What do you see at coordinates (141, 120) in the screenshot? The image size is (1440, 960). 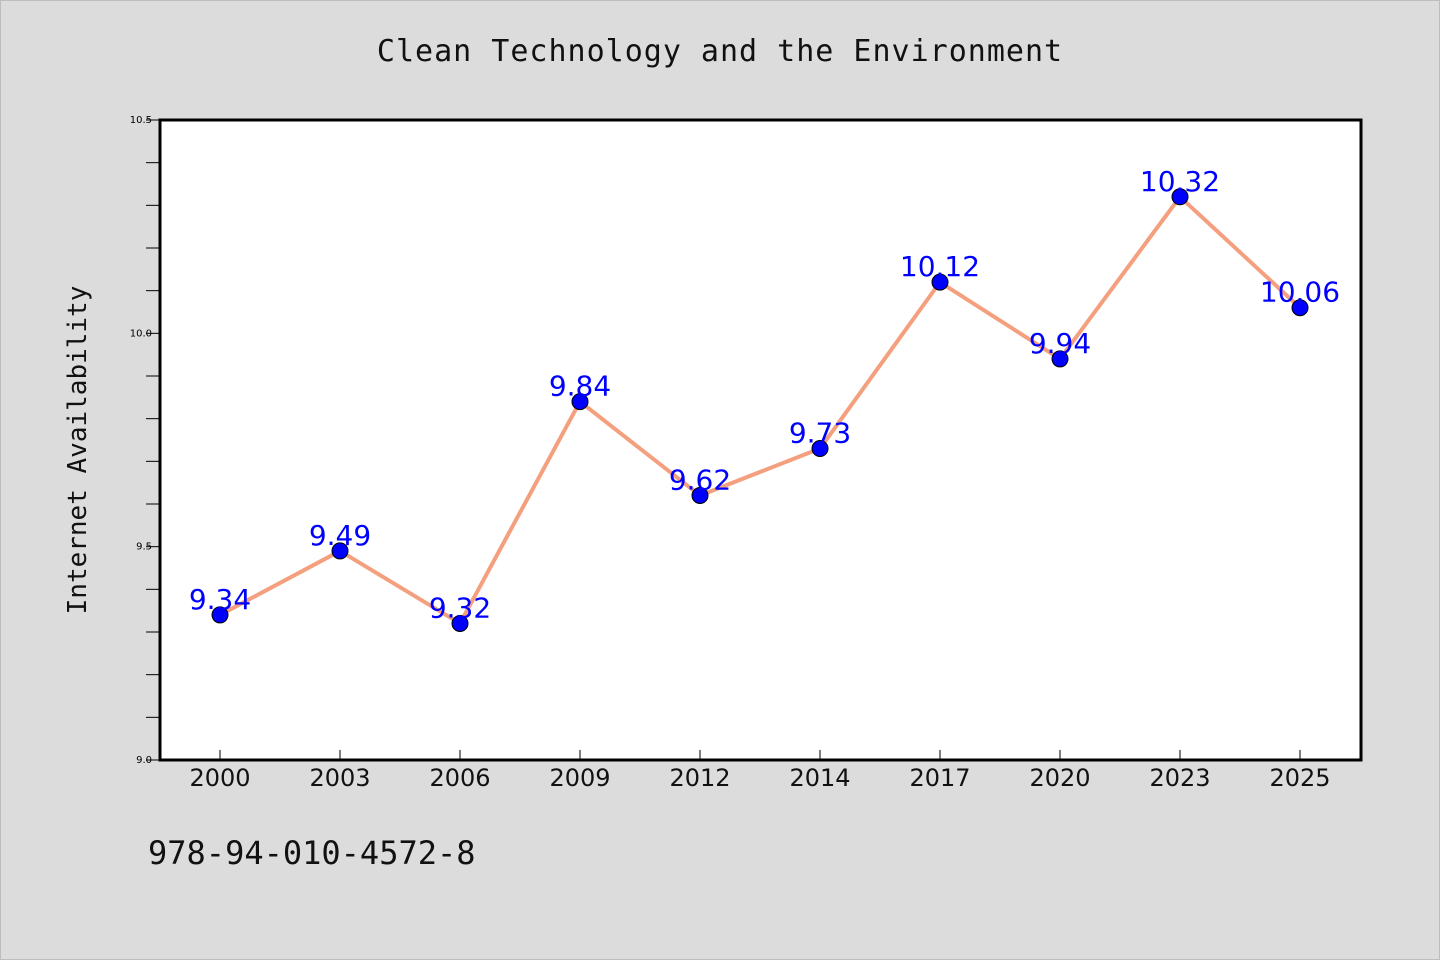 I see `y-tick-label: 10.5` at bounding box center [141, 120].